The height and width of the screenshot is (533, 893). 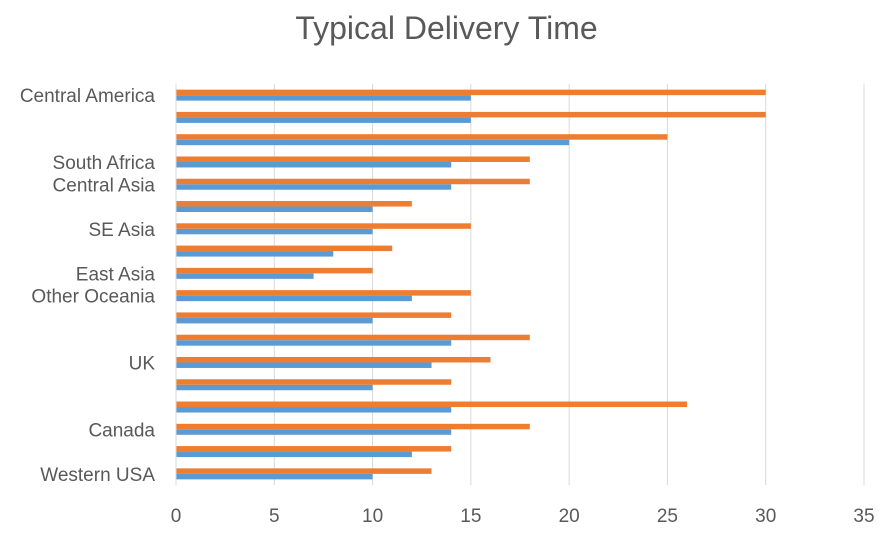 I want to click on category-label: UK, so click(x=142, y=363).